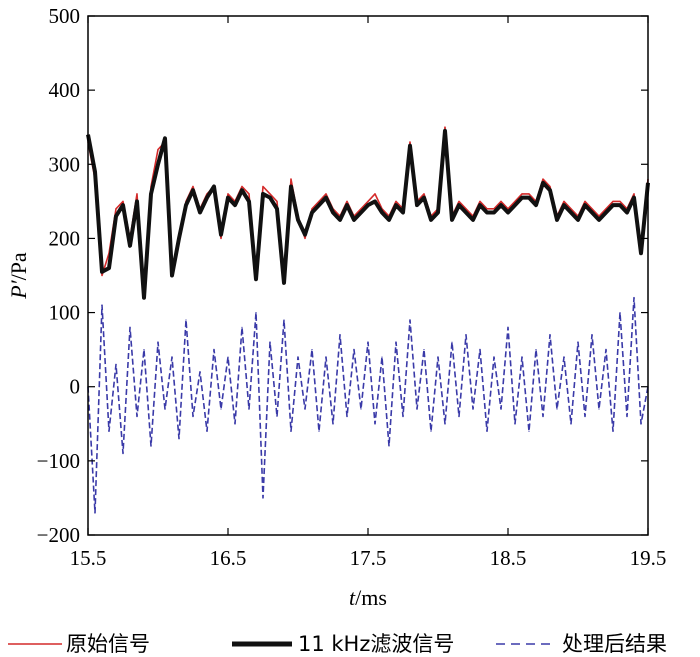  I want to click on x-tick-label: 16.5, so click(228, 558).